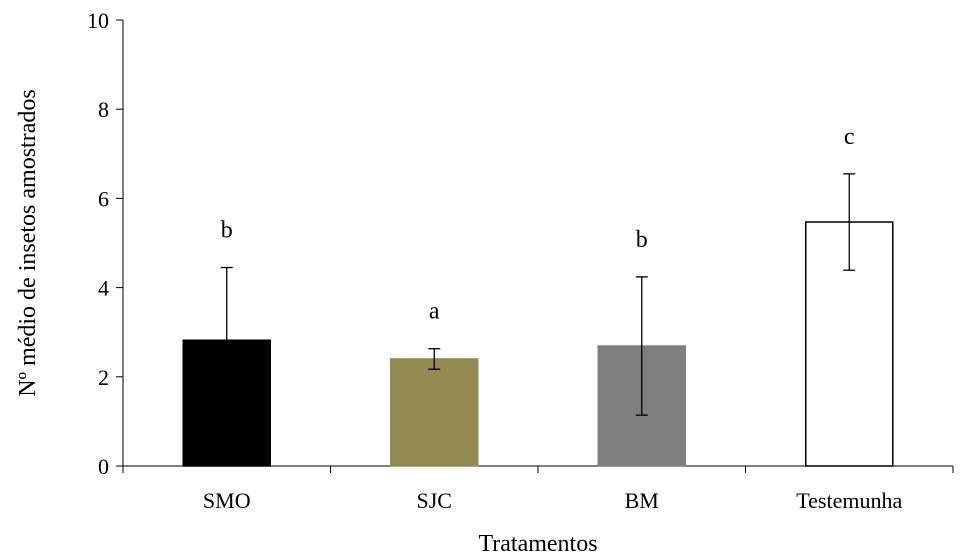  Describe the element at coordinates (538, 469) in the screenshot. I see `x-ticks` at that location.